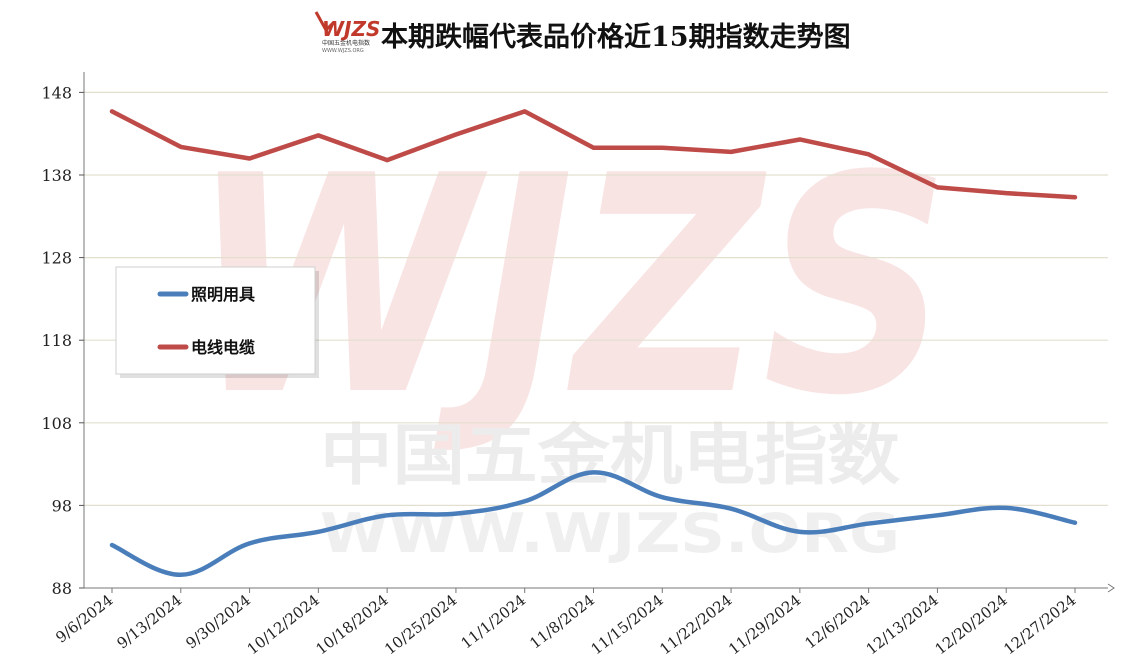 The height and width of the screenshot is (672, 1143). What do you see at coordinates (343, 51) in the screenshot?
I see `logo-url: WWW.WJZS.ORG` at bounding box center [343, 51].